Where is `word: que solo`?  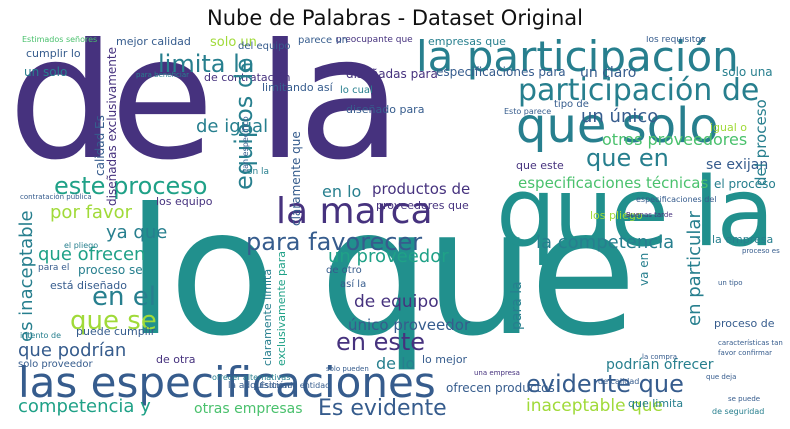
word: que solo is located at coordinates (617, 126).